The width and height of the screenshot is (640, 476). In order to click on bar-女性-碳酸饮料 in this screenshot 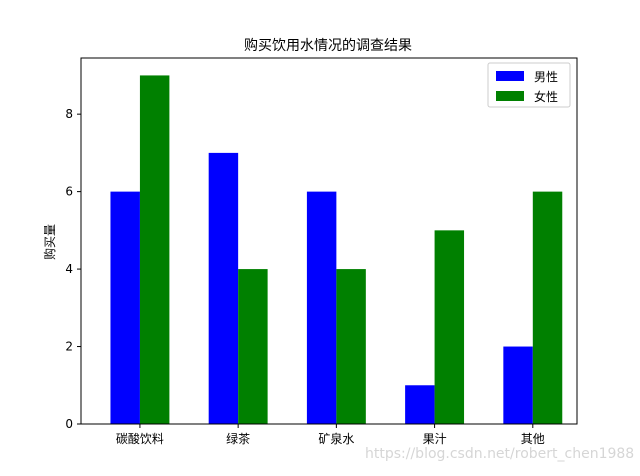, I will do `click(154, 249)`.